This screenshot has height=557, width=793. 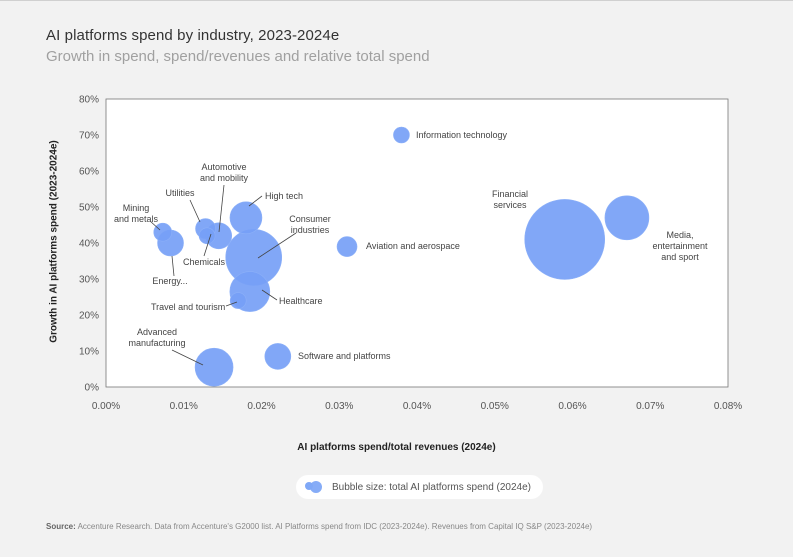 What do you see at coordinates (401, 135) in the screenshot?
I see `bubble-information-technology` at bounding box center [401, 135].